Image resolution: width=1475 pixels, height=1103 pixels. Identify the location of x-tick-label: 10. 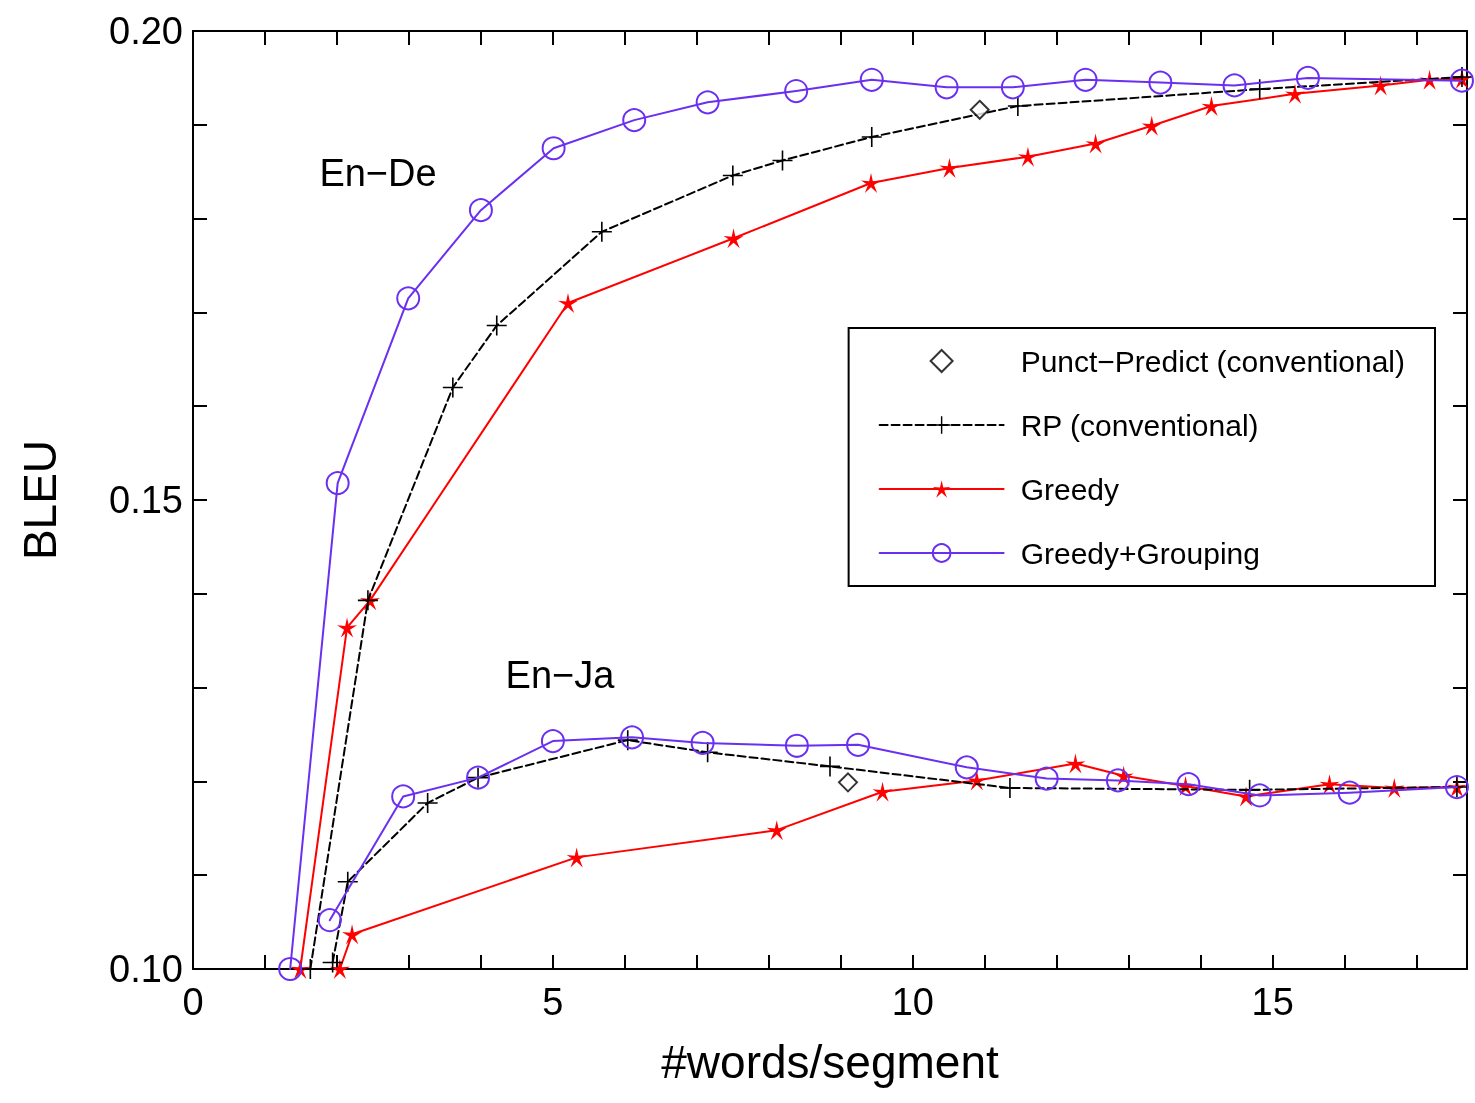
(912, 1002).